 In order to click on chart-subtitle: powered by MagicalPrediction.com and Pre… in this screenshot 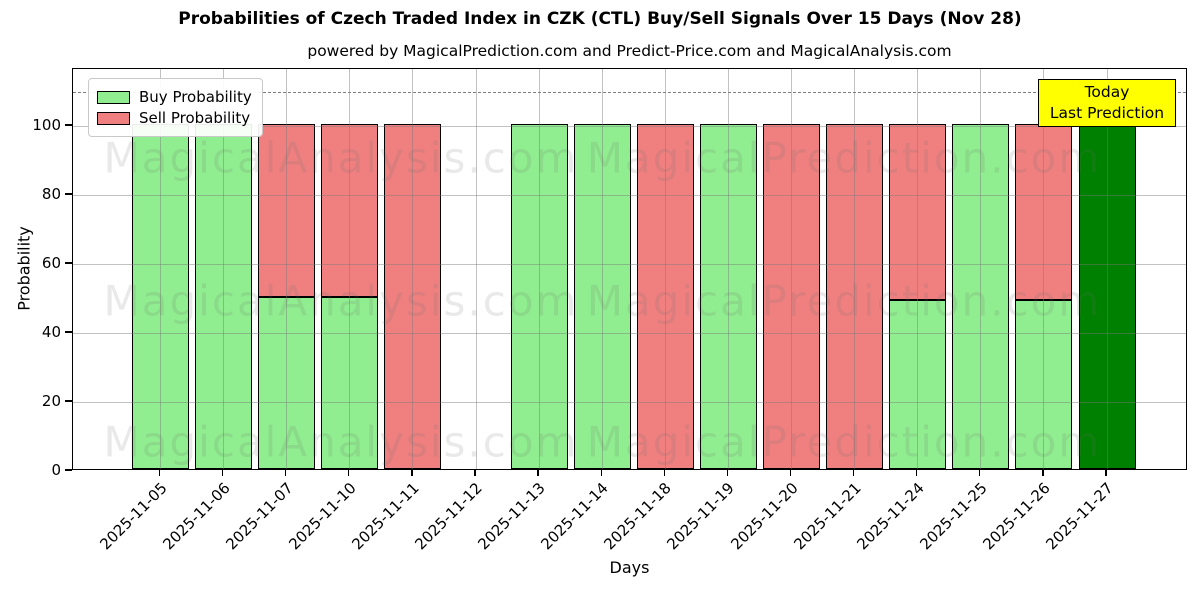, I will do `click(629, 51)`.